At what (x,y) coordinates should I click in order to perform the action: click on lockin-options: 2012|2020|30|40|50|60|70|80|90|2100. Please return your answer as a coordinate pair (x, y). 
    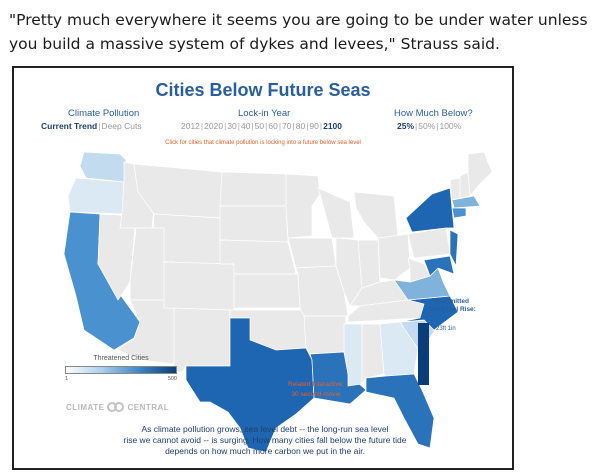
    Looking at the image, I should click on (261, 126).